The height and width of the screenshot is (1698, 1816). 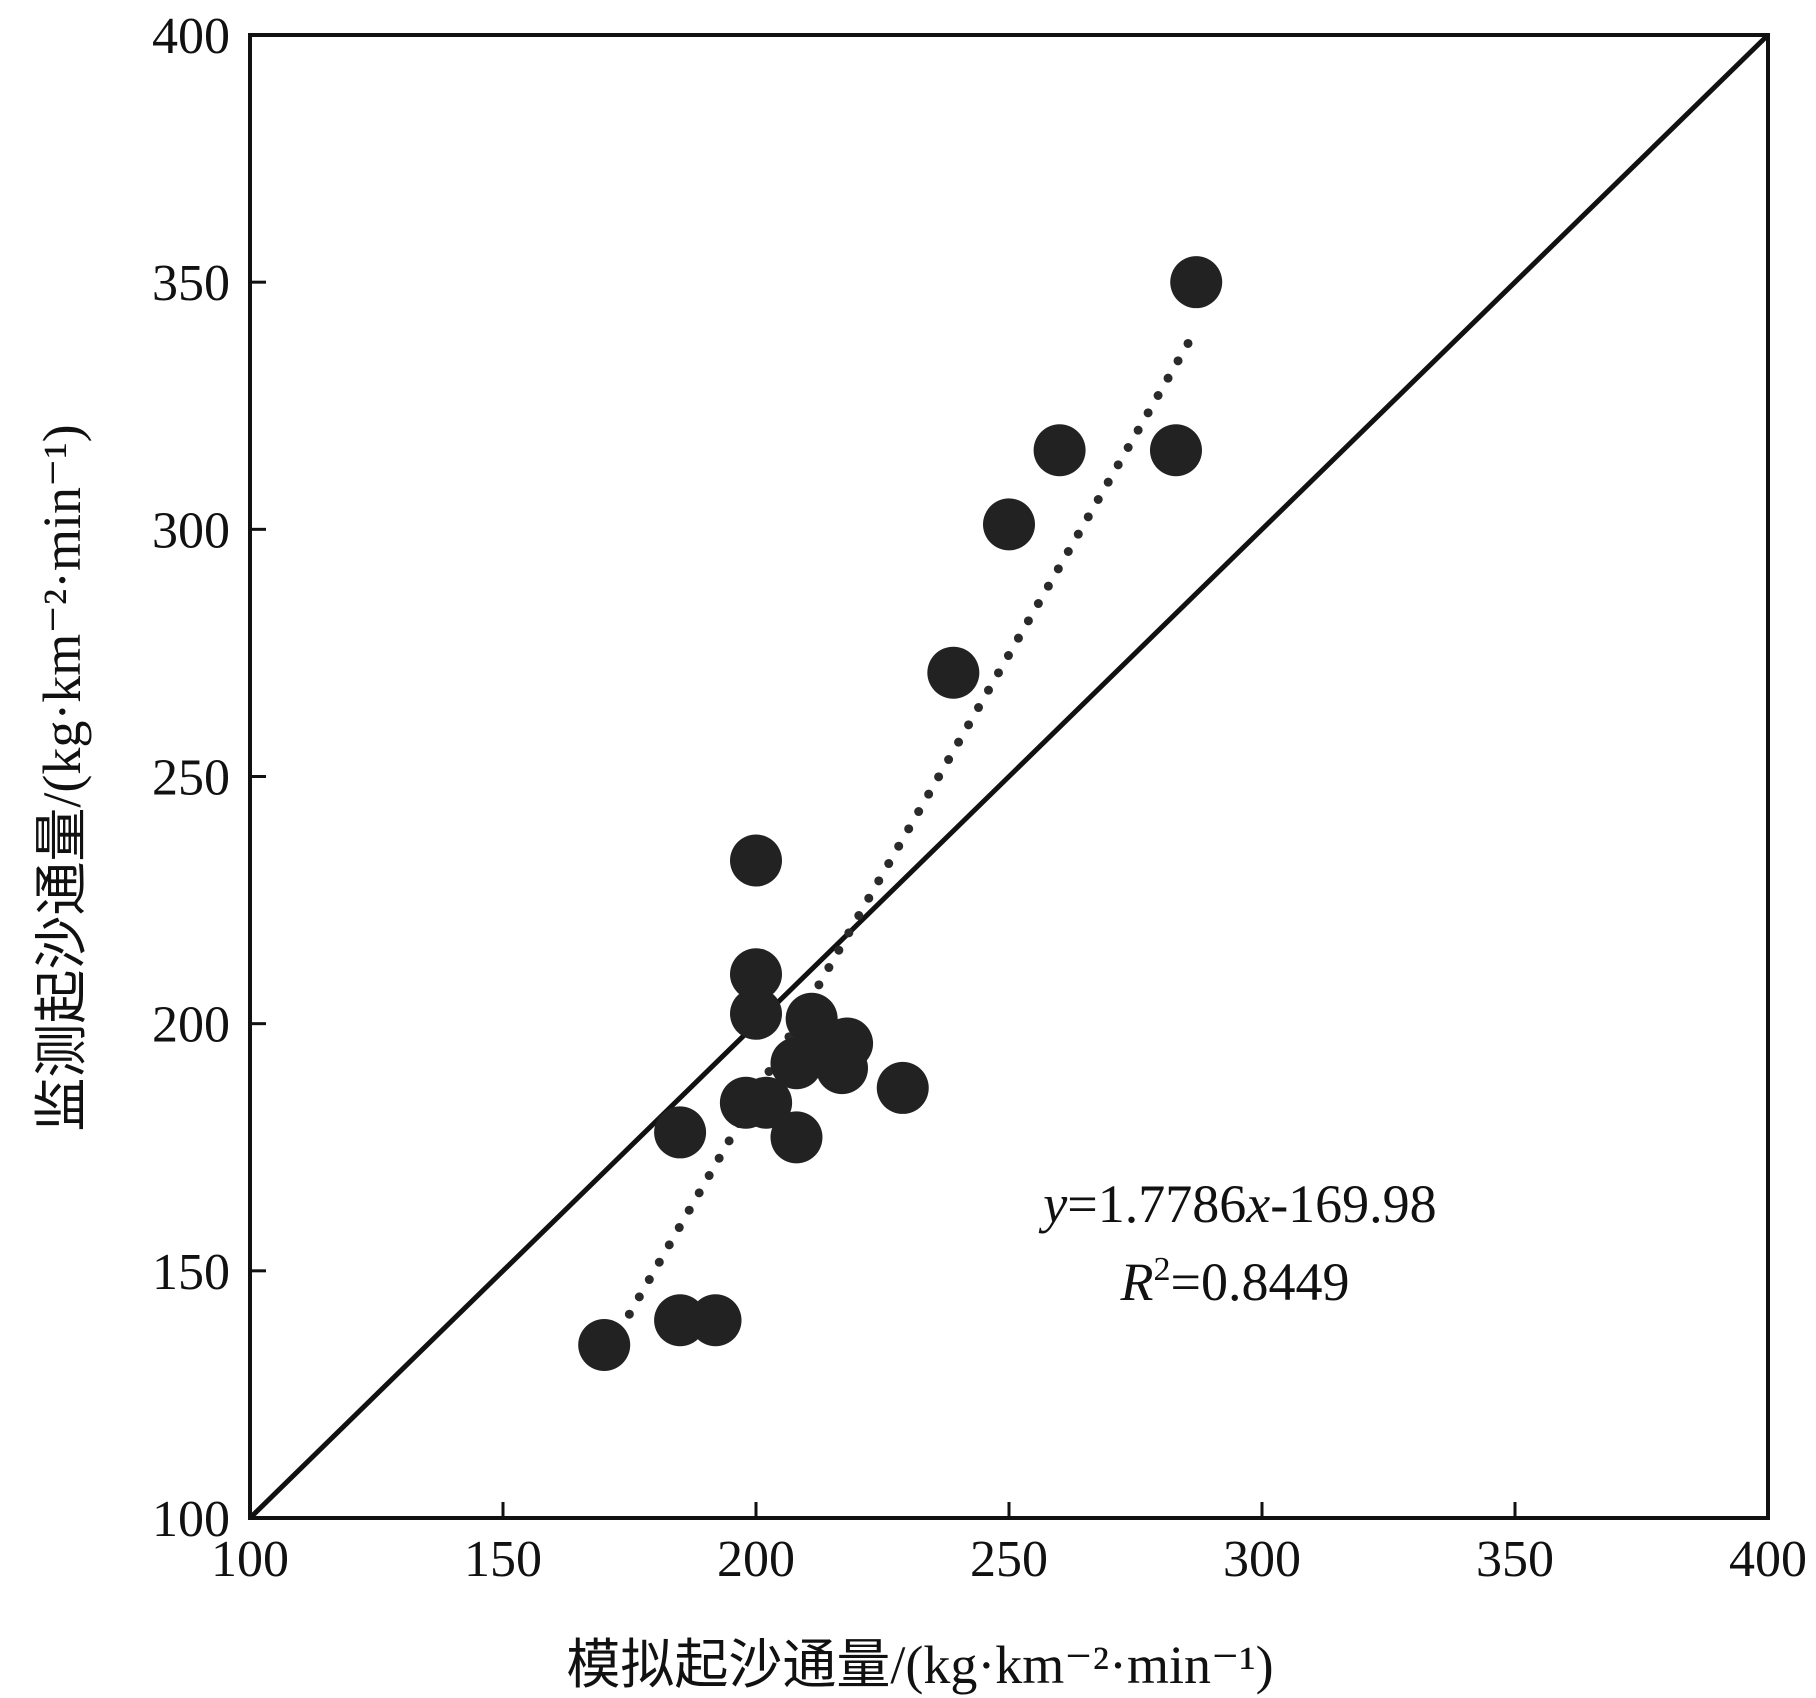 What do you see at coordinates (1262, 1559) in the screenshot?
I see `x-tick-label: 300` at bounding box center [1262, 1559].